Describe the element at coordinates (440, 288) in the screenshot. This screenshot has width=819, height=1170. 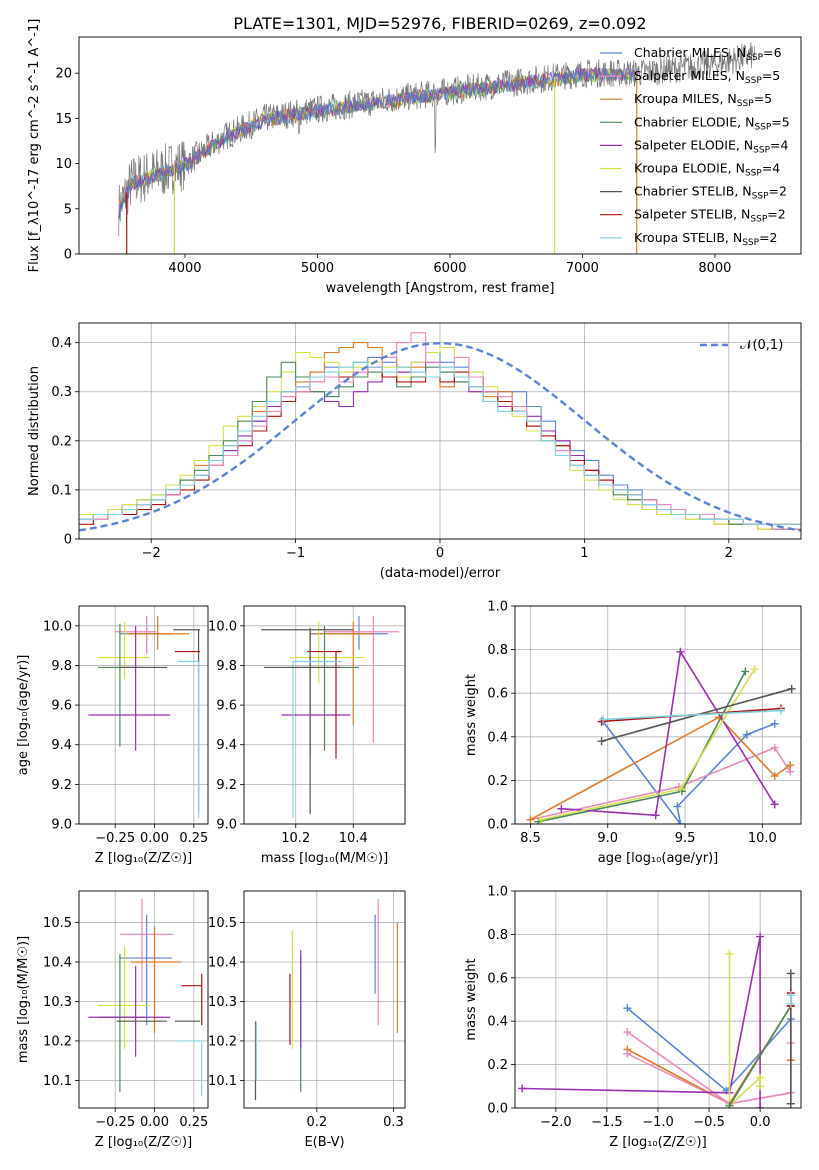
I see `spectrum-xlabel: wavelength [Angstrom, rest frame]` at that location.